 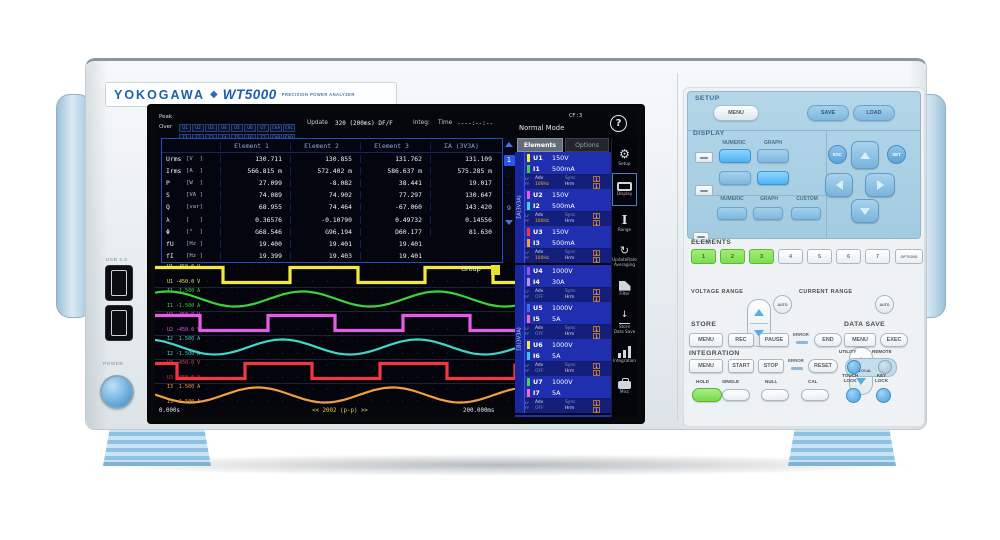 What do you see at coordinates (782, 304) in the screenshot?
I see `voltage-auto-button: AUTO` at bounding box center [782, 304].